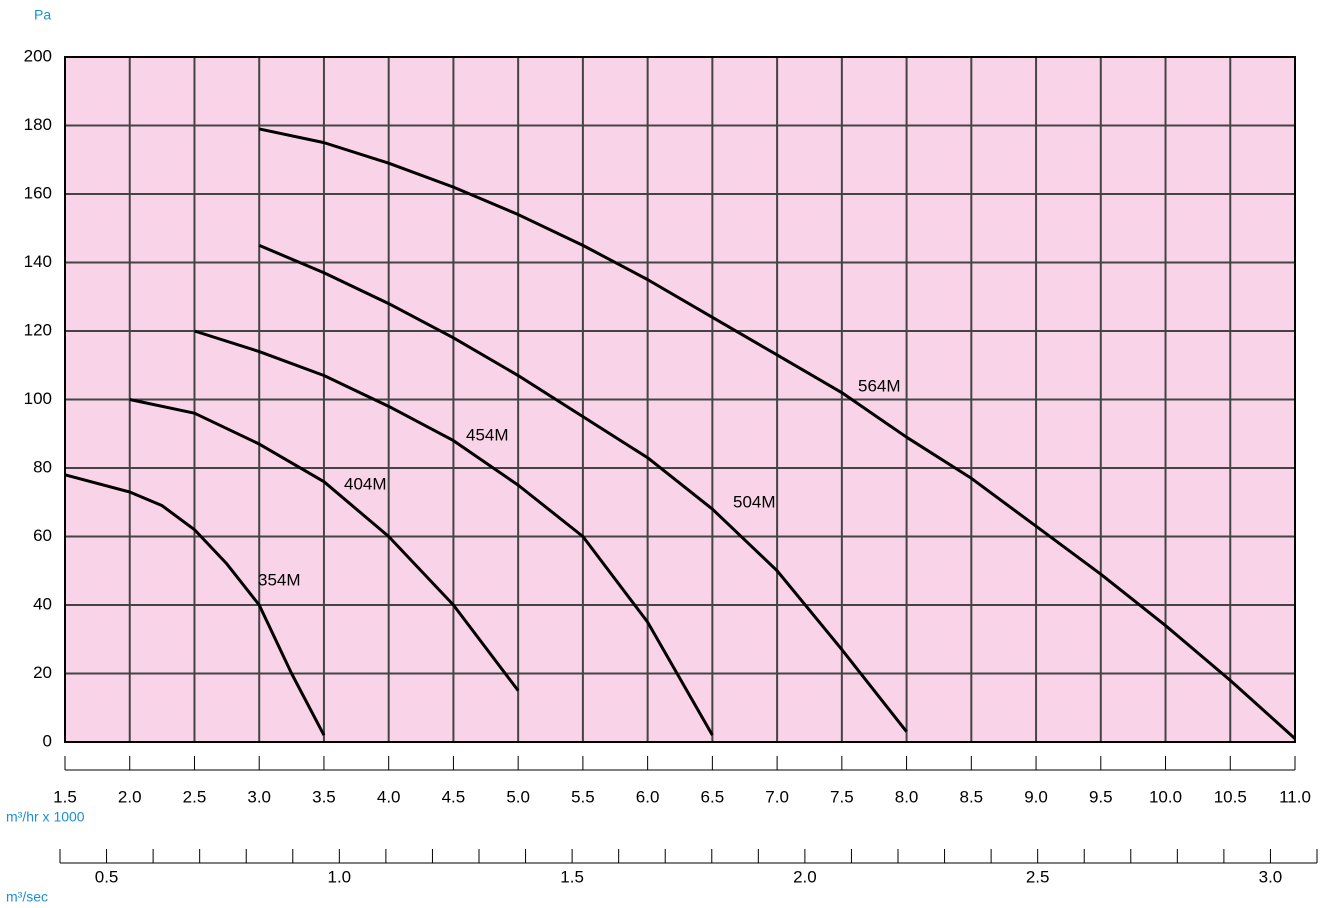  Describe the element at coordinates (805, 876) in the screenshot. I see `x2-tick-label: 2.0` at that location.